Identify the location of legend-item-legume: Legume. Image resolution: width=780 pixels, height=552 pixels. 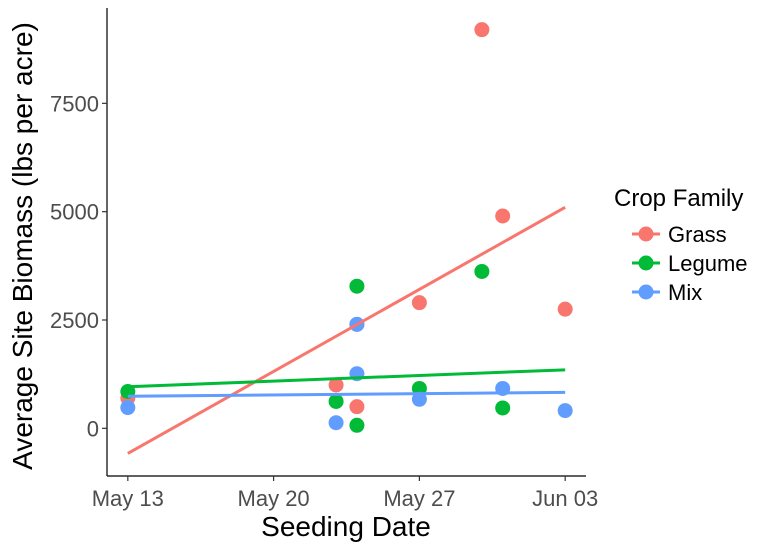
(690, 263).